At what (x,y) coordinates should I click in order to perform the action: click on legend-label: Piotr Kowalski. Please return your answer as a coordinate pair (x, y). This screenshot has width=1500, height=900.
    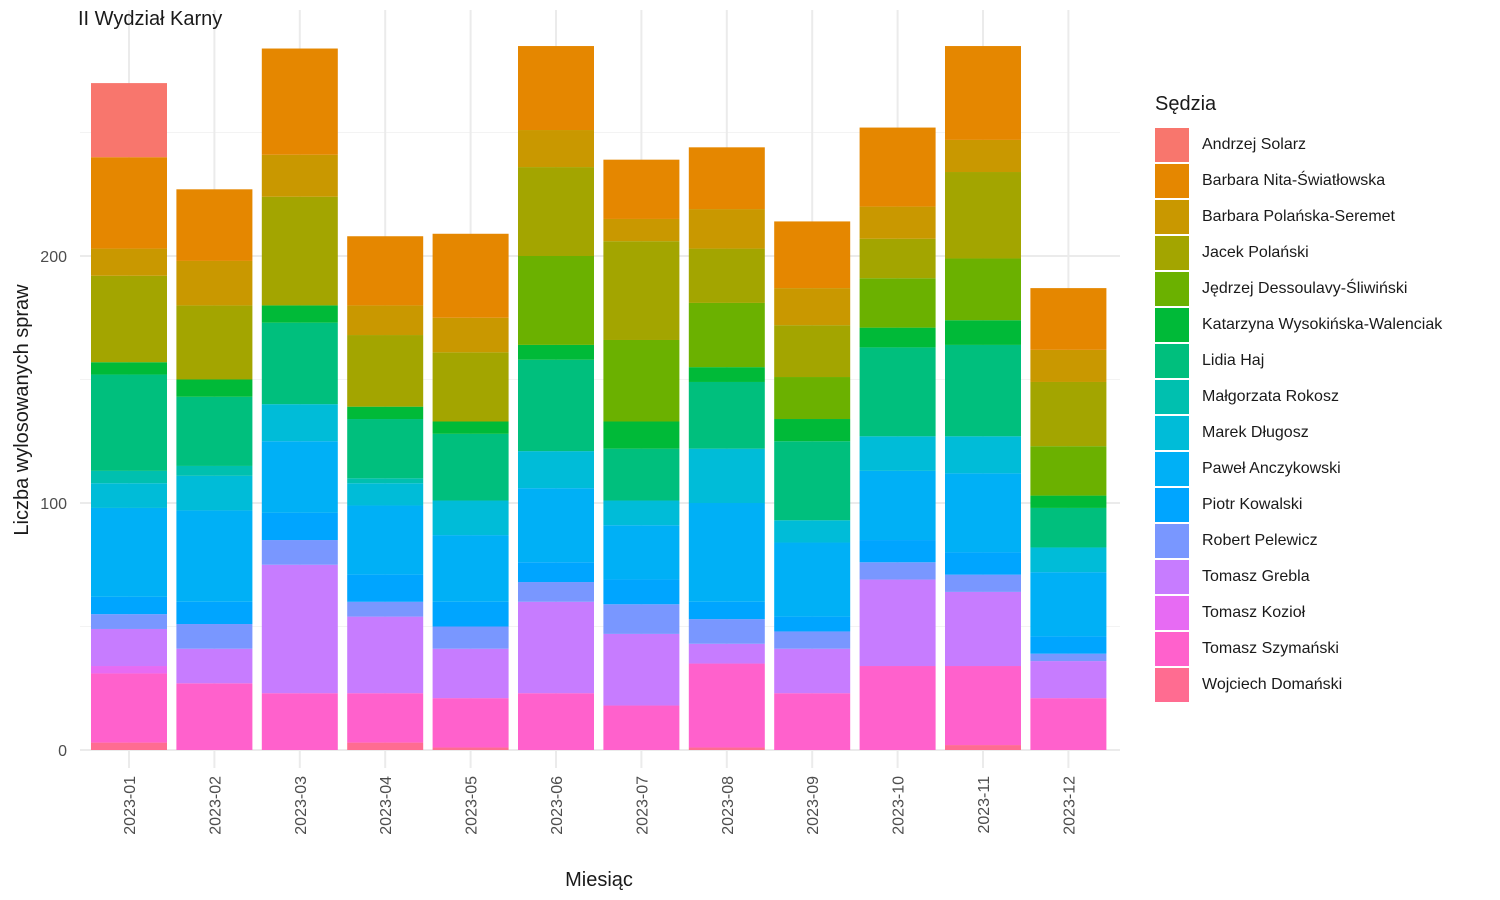
    Looking at the image, I should click on (1252, 504).